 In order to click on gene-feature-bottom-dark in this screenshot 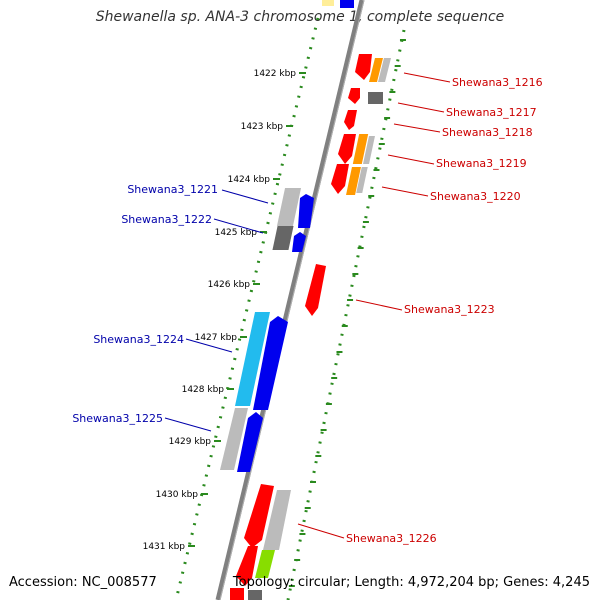, I will do `click(255, 595)`.